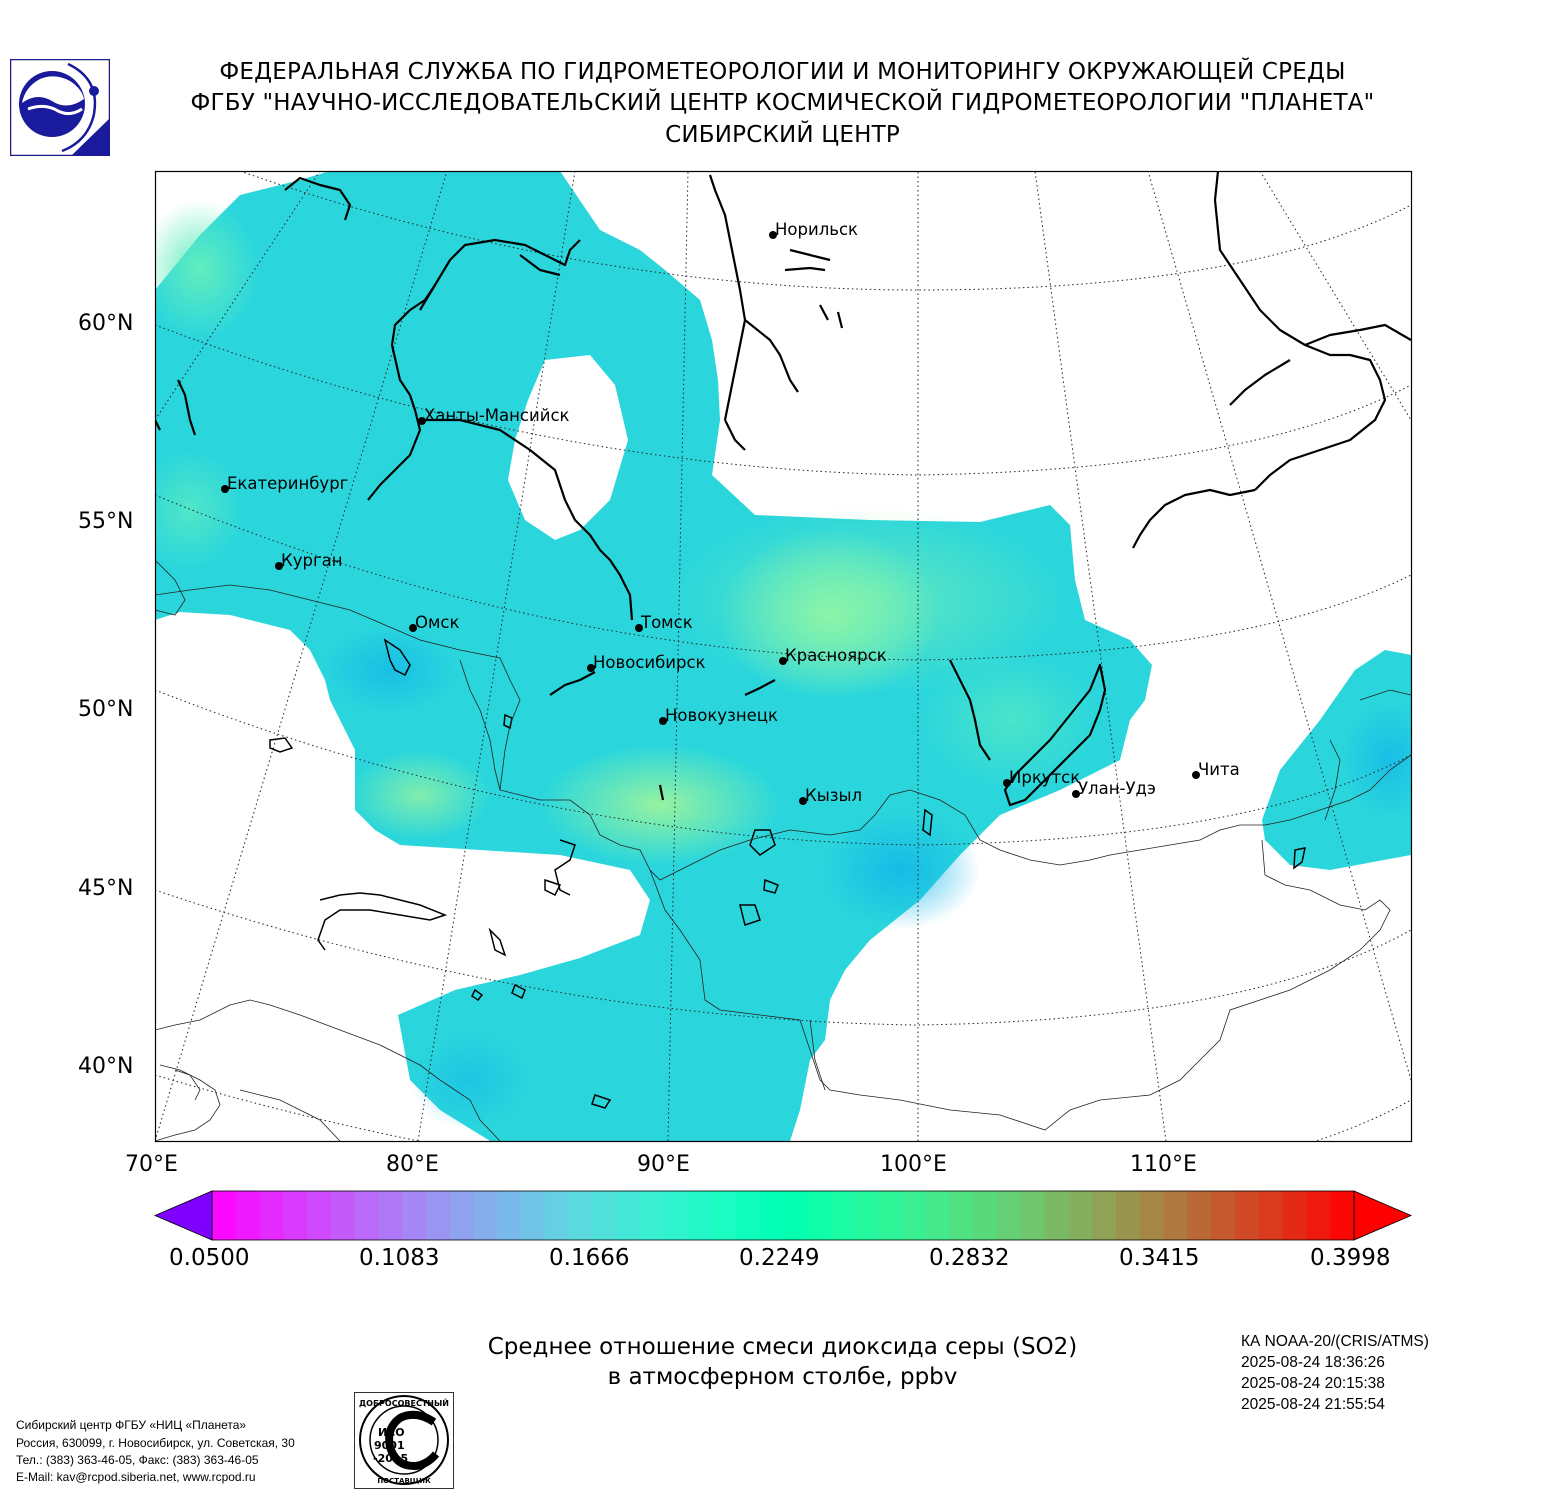 The width and height of the screenshot is (1550, 1500). I want to click on colorbar-tick: 0.2832, so click(969, 1258).